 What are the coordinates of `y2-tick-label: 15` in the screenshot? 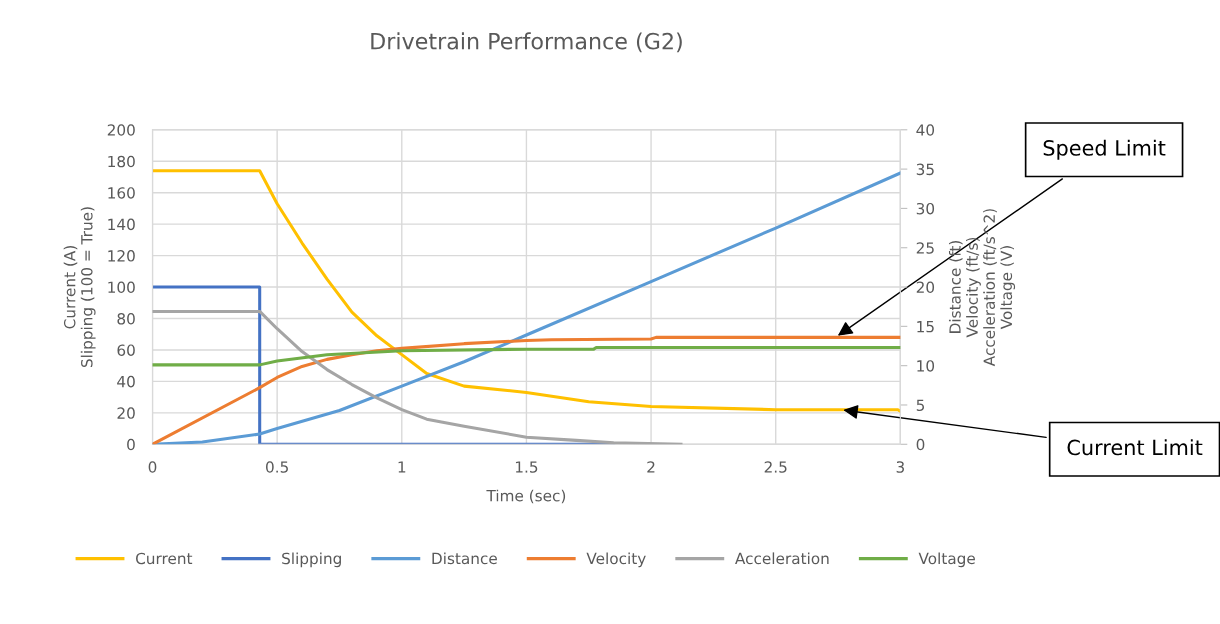 It's located at (925, 327).